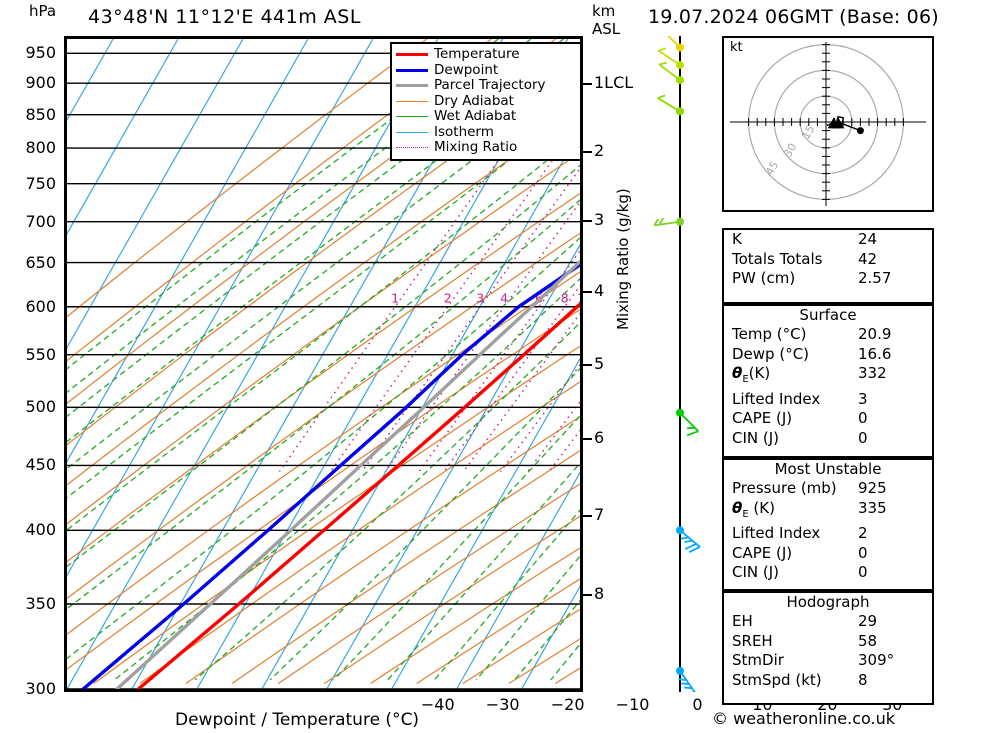  I want to click on mixing-ratio-label: 10, so click(578, 298).